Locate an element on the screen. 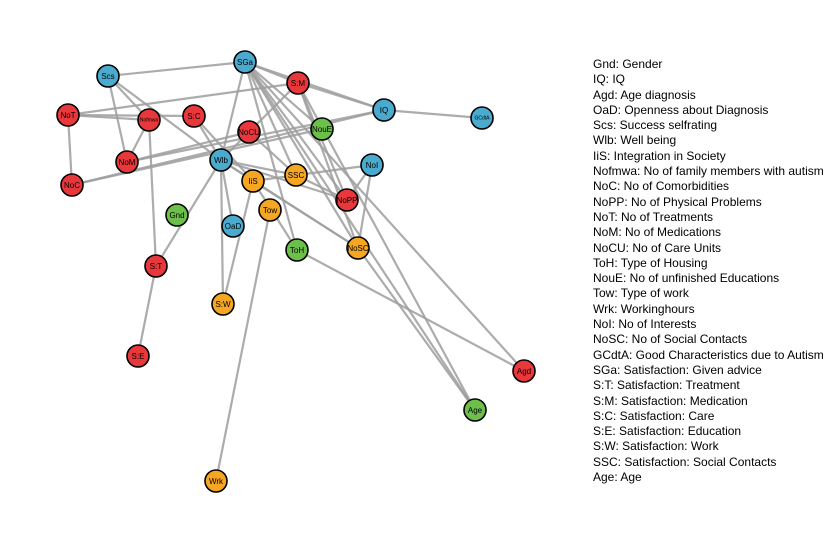 This screenshot has height=543, width=830. legend-entry: S:E: Satisfaction: Education is located at coordinates (667, 431).